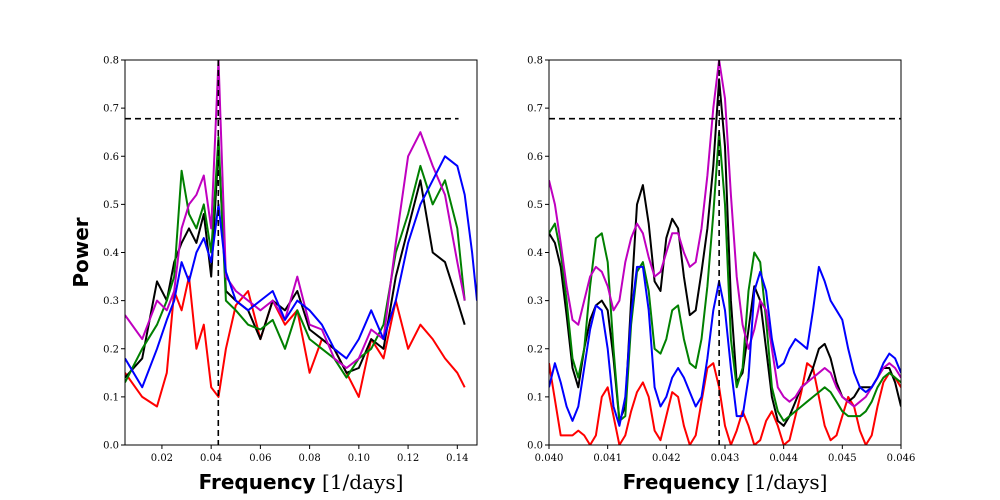  Describe the element at coordinates (725, 458) in the screenshot. I see `x-tick-label: 0.043` at that location.